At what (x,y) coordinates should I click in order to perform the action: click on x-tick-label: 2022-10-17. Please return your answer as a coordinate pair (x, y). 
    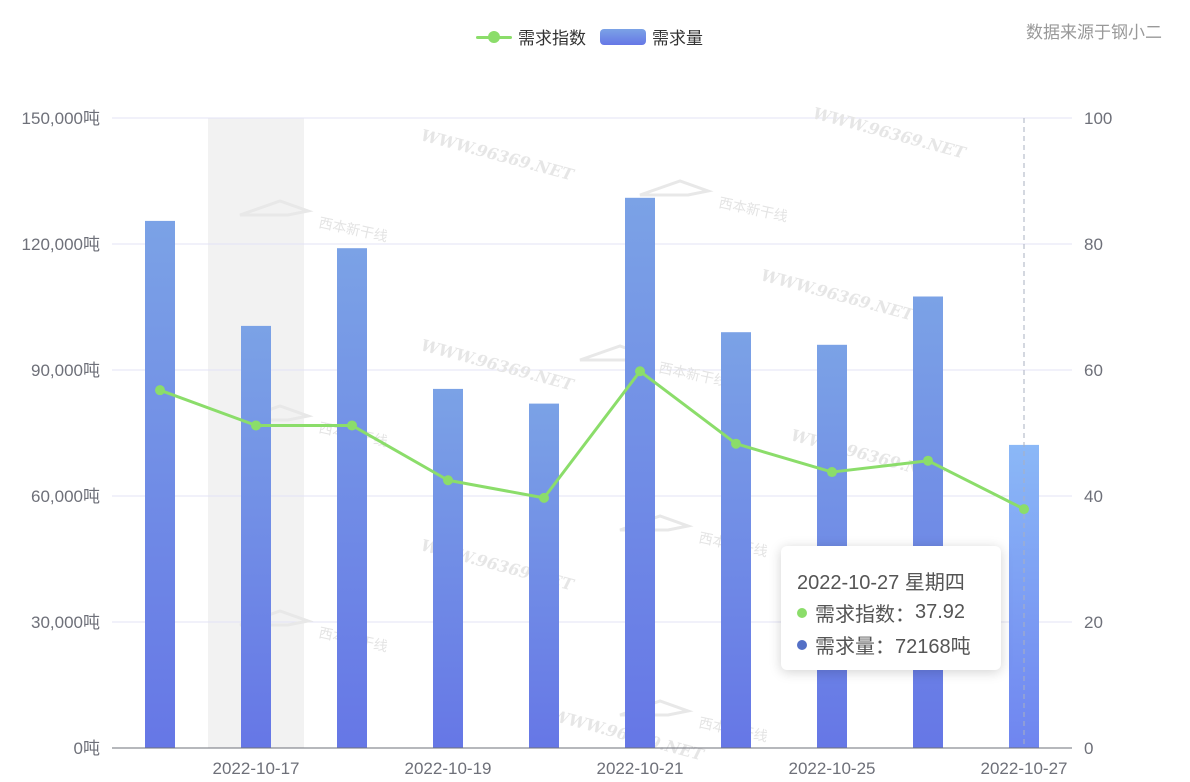
    Looking at the image, I should click on (256, 768).